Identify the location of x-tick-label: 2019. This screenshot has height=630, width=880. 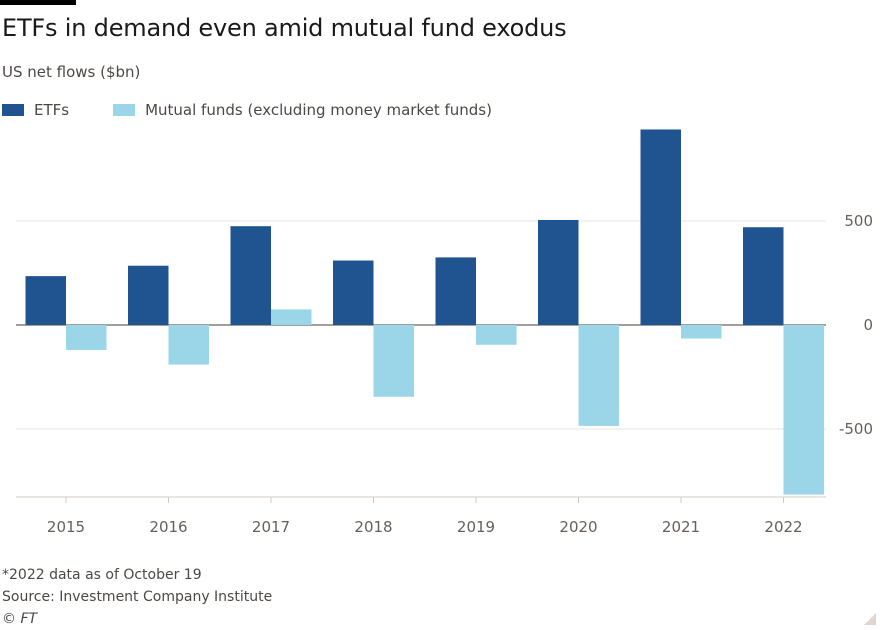
(476, 527).